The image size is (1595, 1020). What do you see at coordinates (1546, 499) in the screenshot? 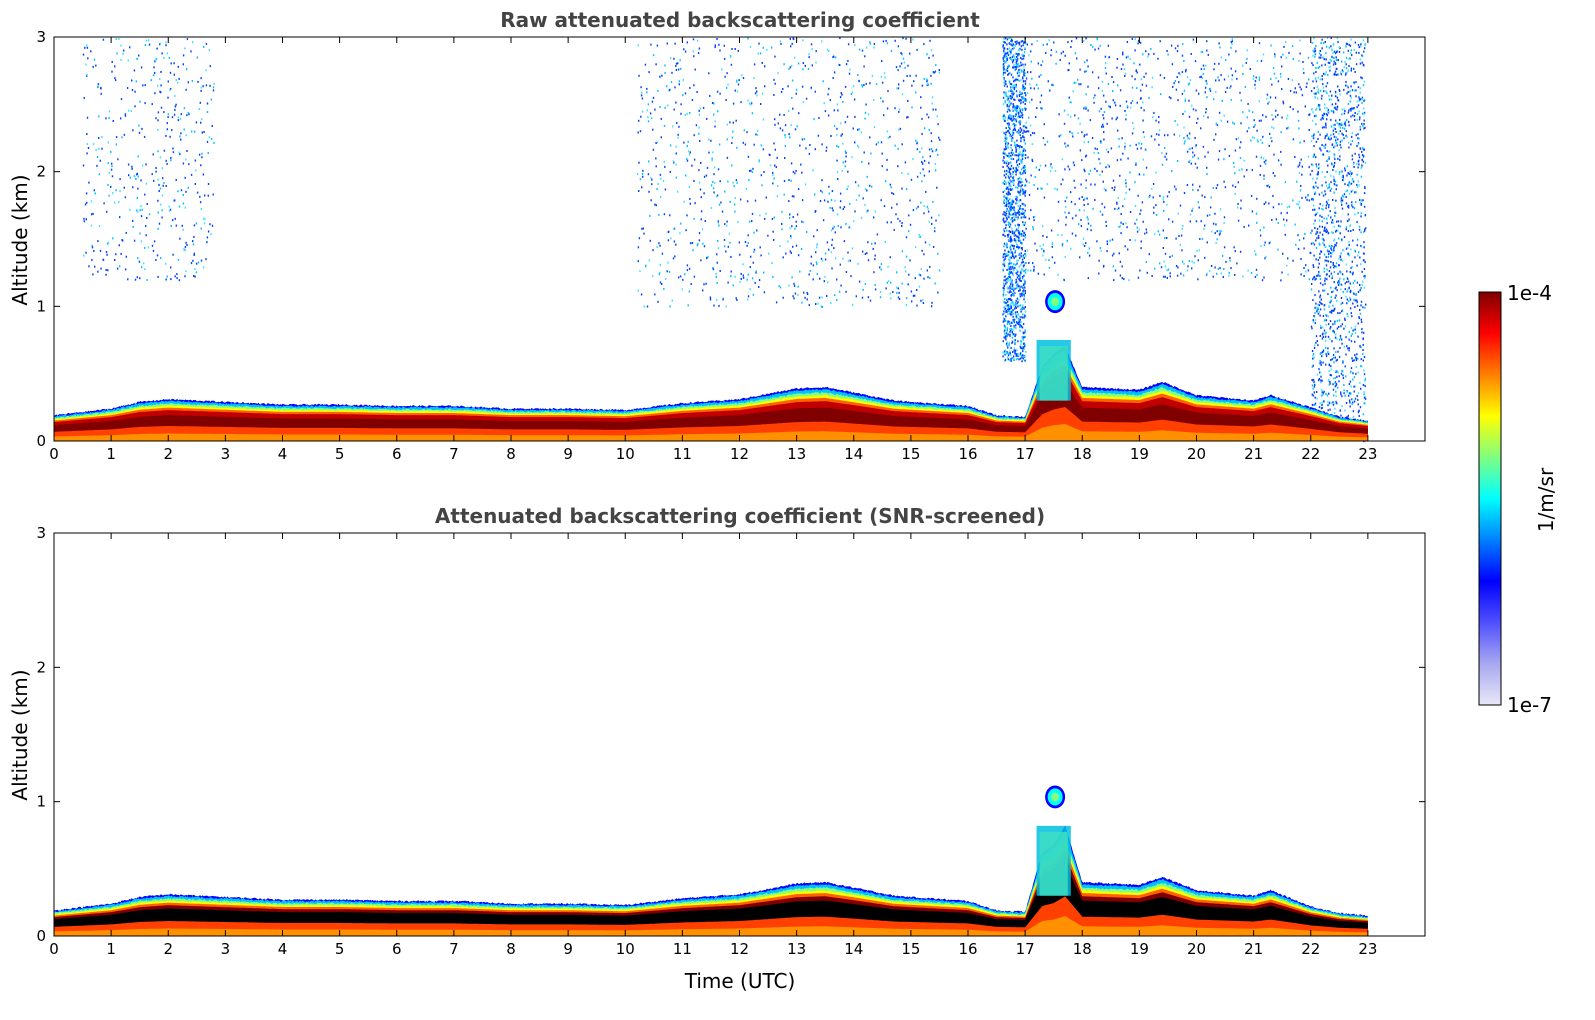
I see `colorbar-unit-label: 1/m/sr` at bounding box center [1546, 499].